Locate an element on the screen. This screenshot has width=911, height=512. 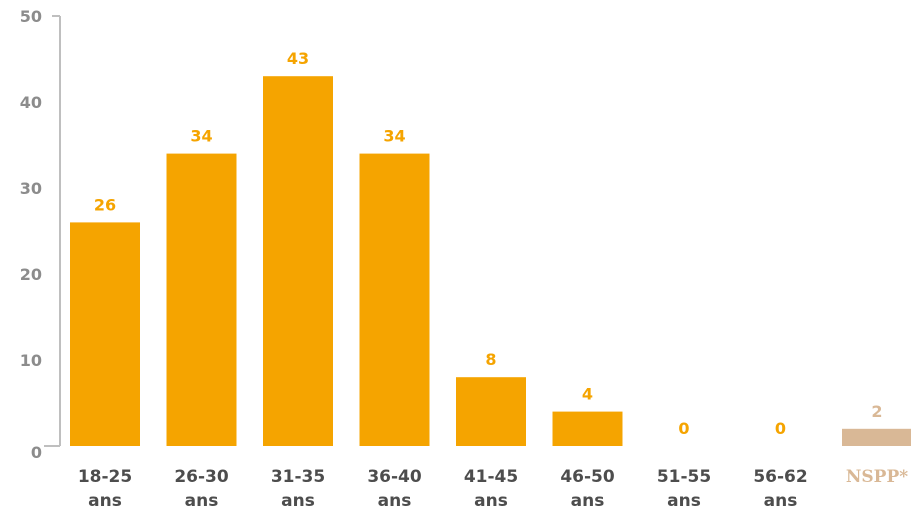
x-tick-label: 18-25 is located at coordinates (105, 477).